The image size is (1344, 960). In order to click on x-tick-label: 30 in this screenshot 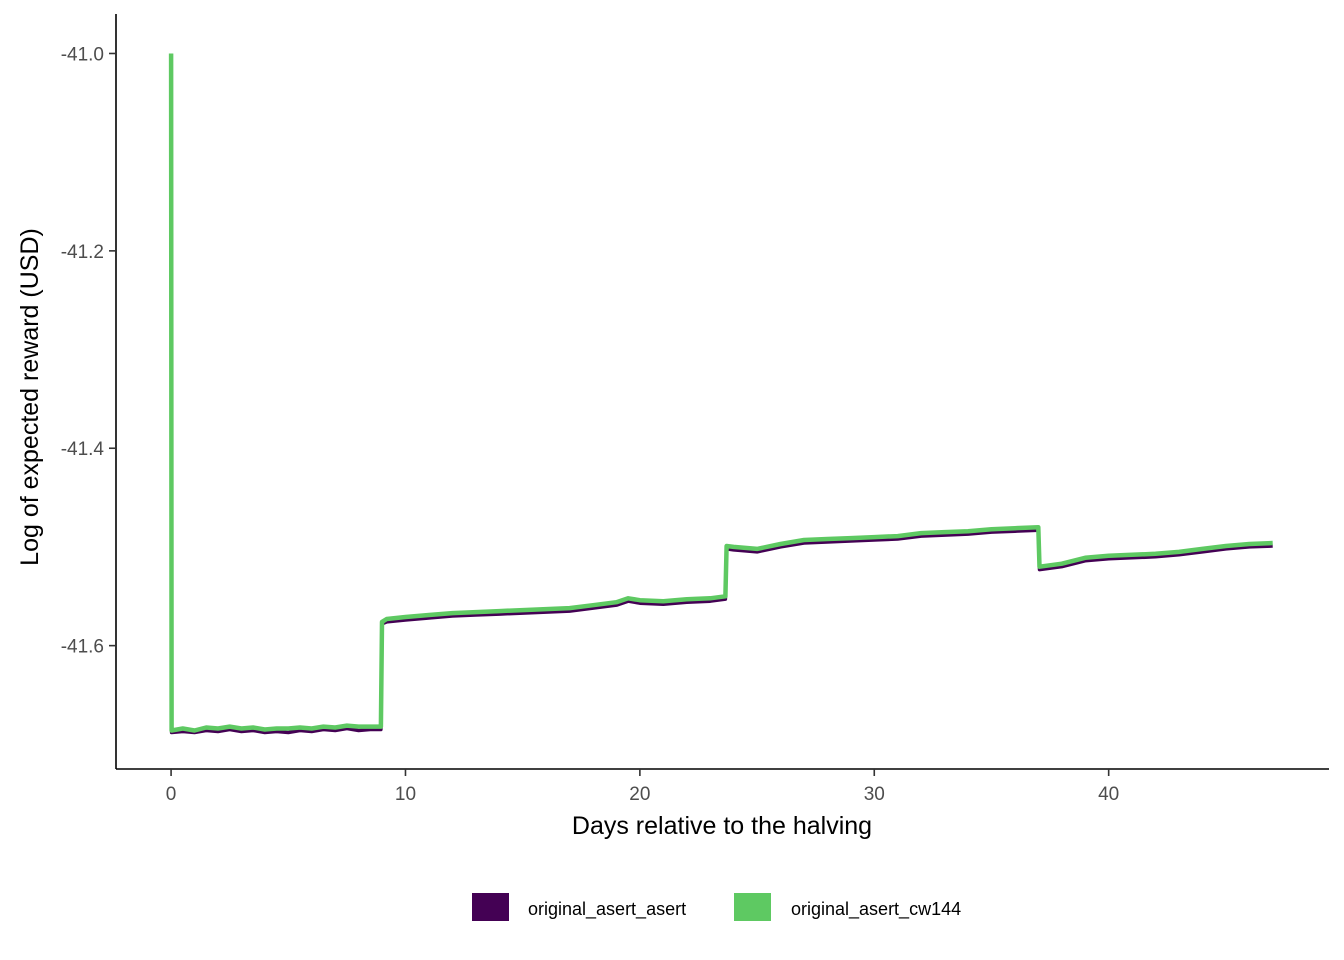, I will do `click(874, 794)`.